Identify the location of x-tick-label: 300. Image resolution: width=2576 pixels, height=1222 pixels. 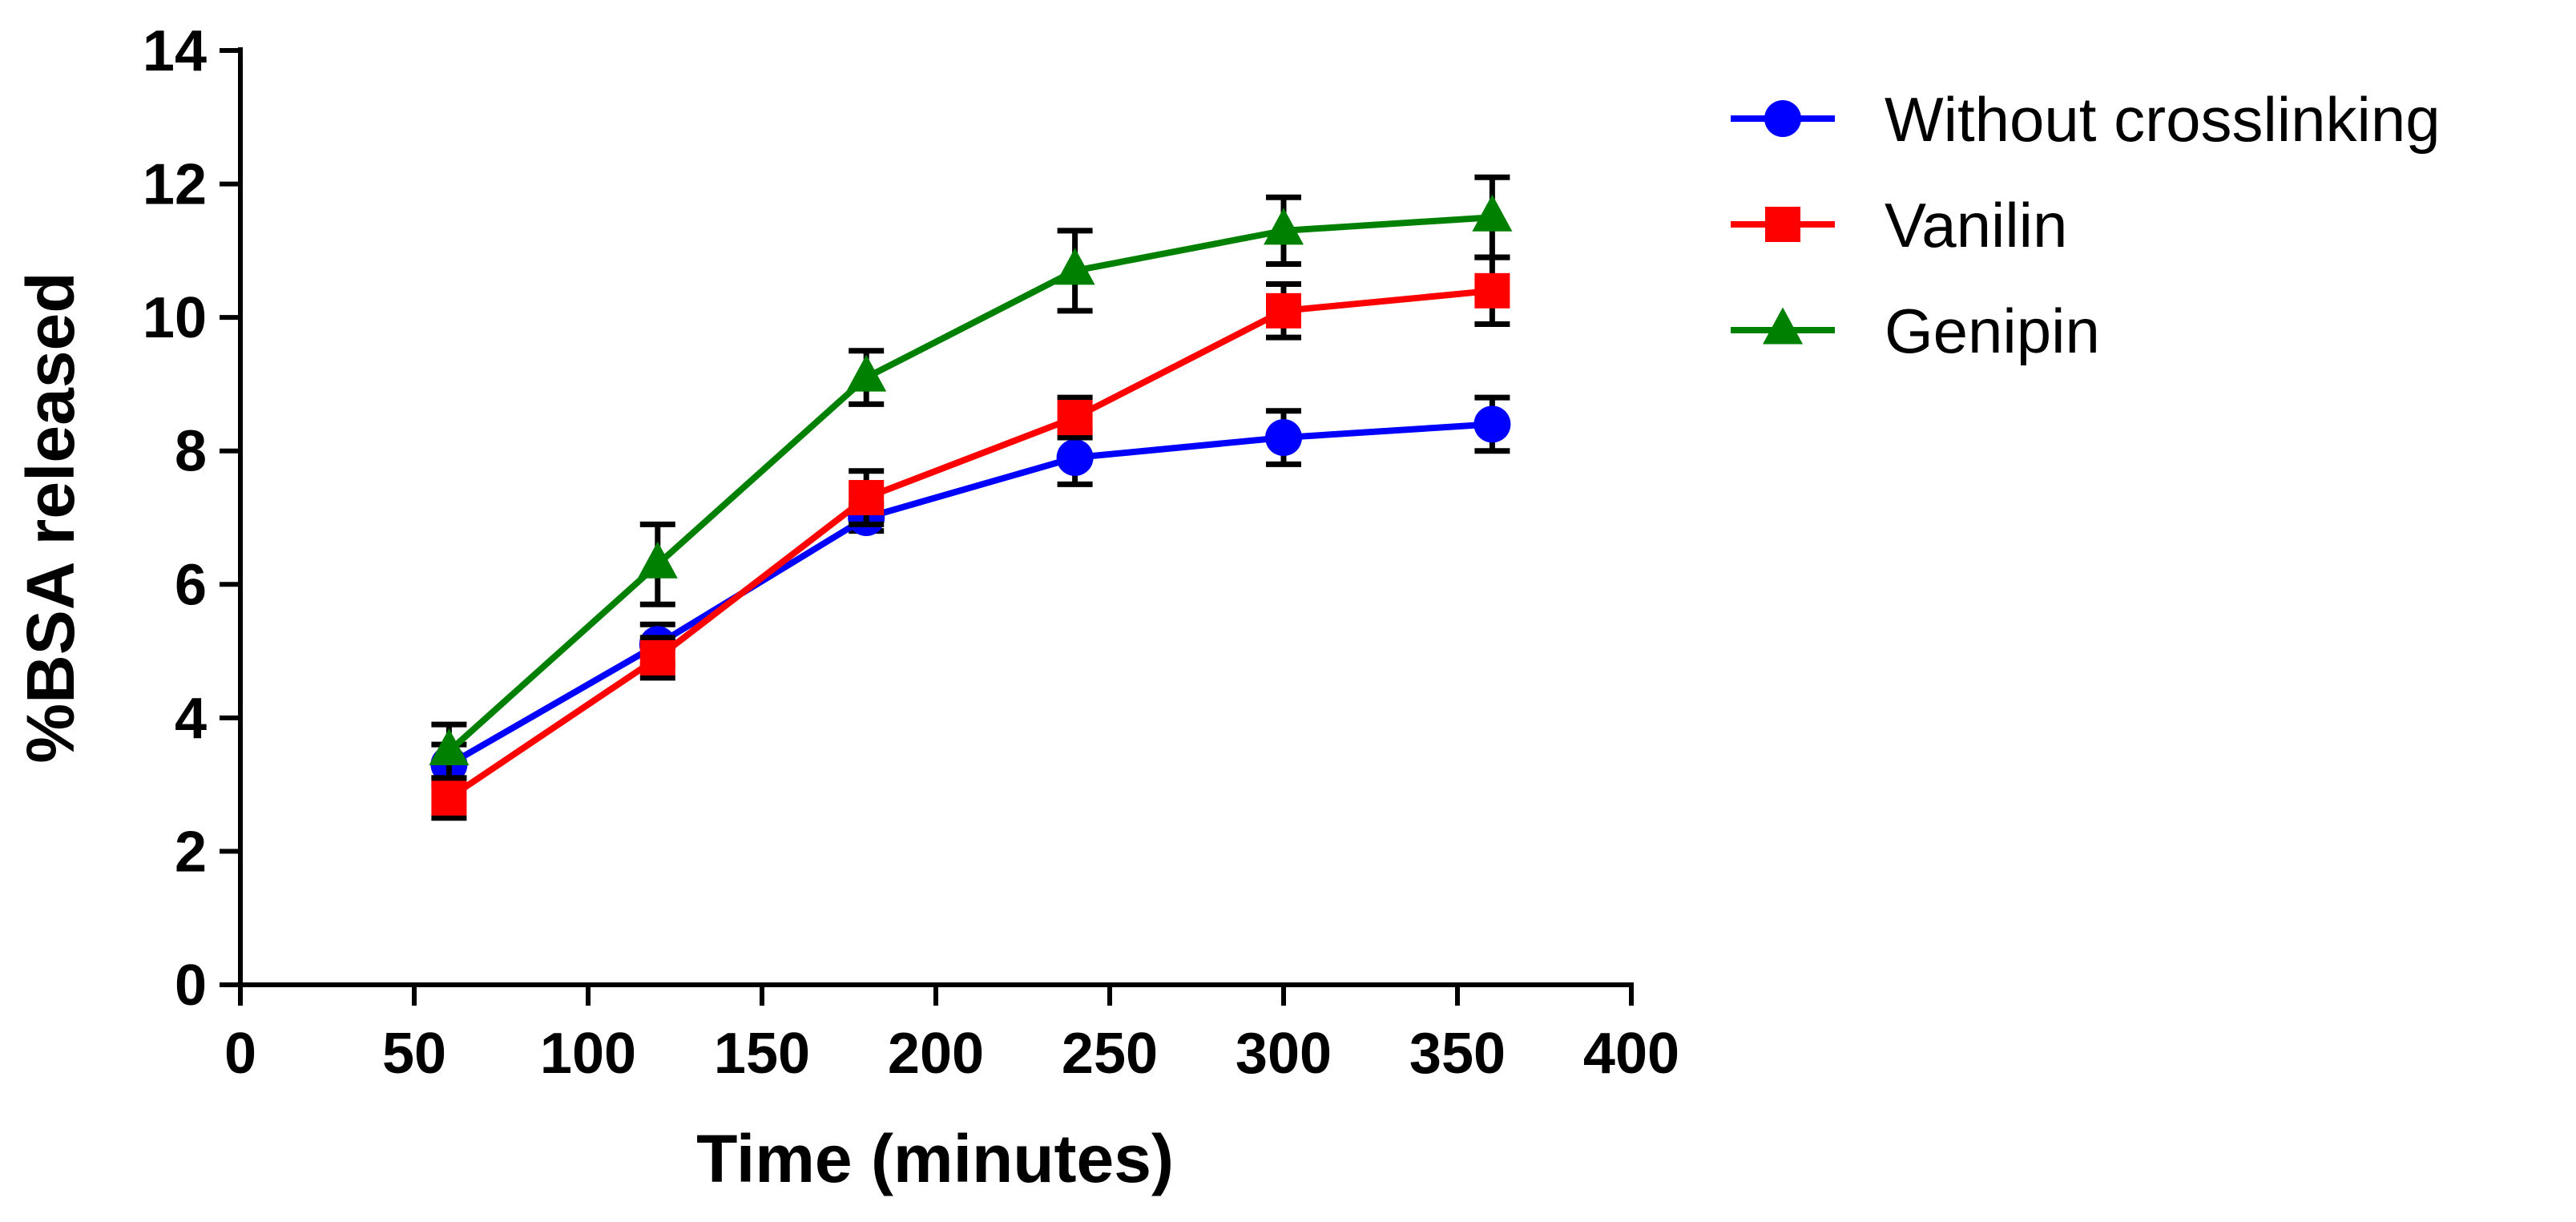
(1284, 1054).